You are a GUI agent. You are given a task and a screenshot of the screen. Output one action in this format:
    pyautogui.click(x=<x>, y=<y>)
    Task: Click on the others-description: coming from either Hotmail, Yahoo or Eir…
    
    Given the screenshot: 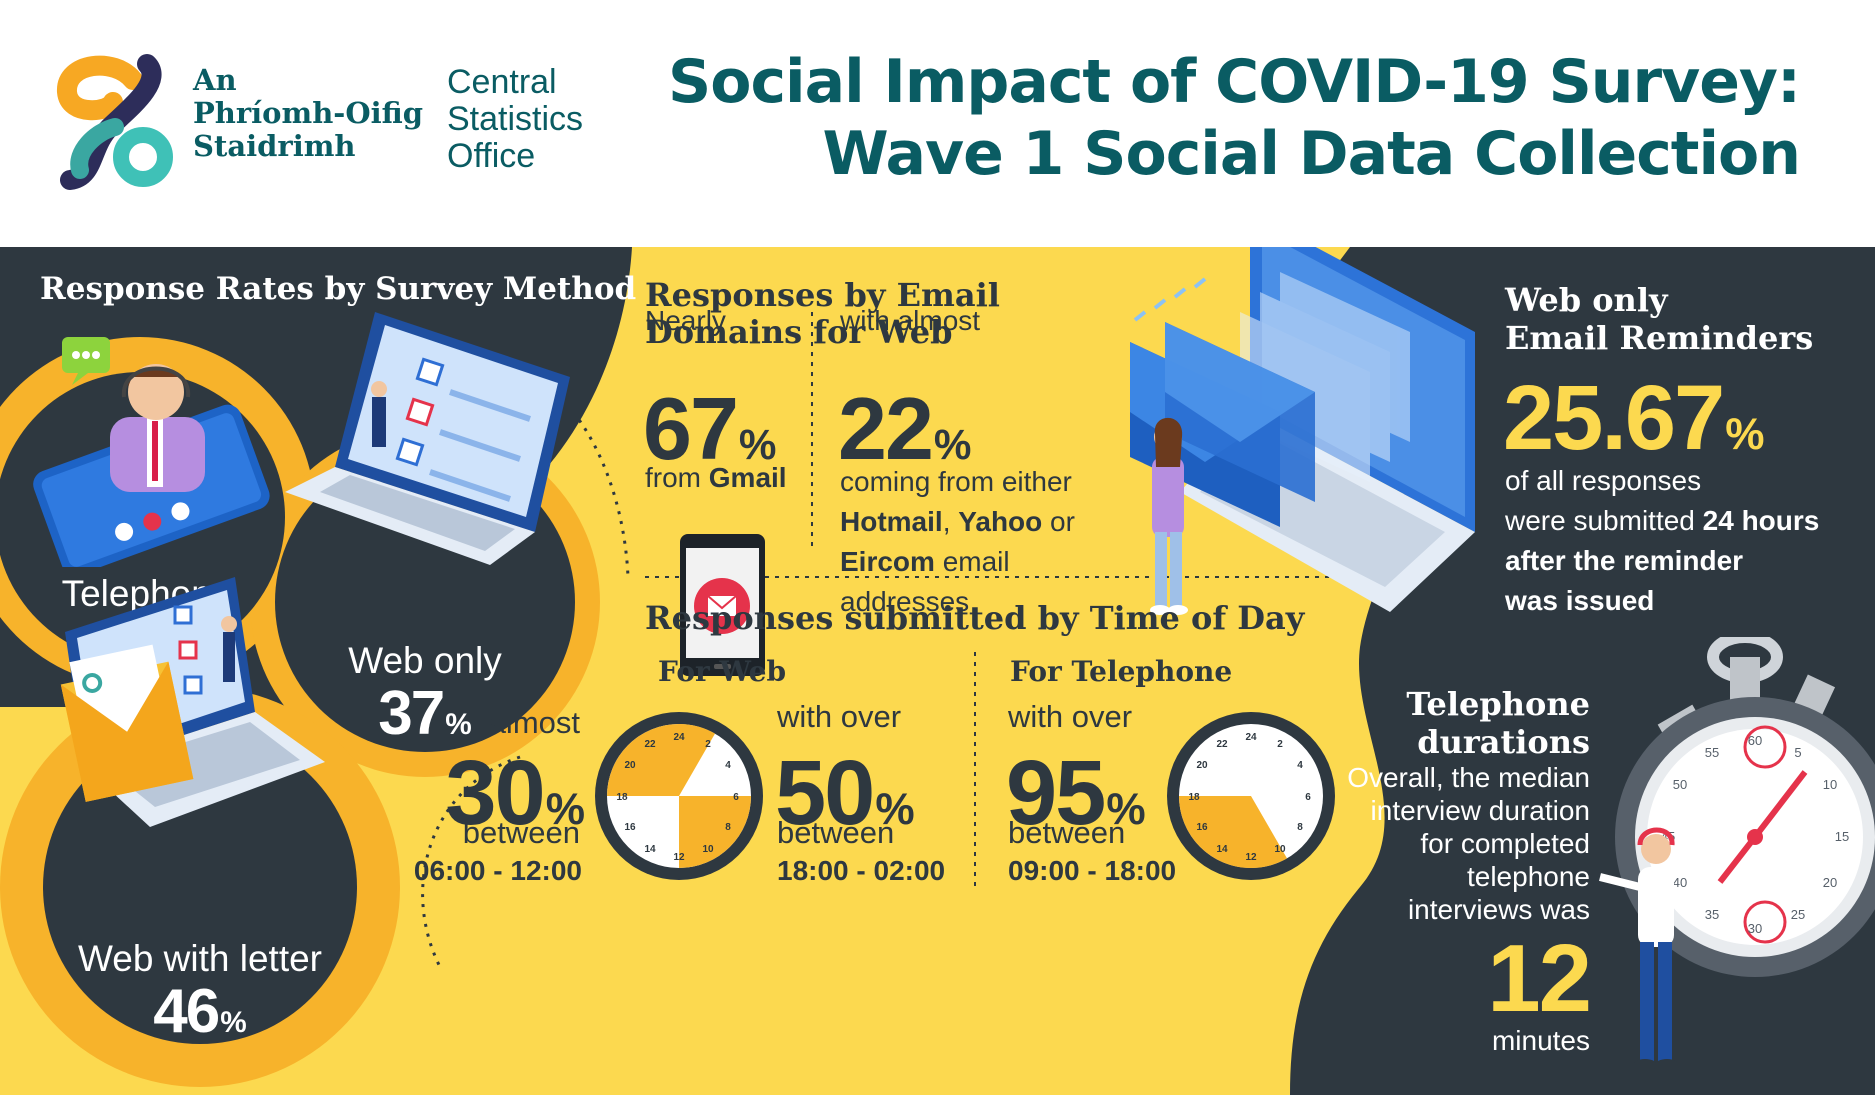 What is the action you would take?
    pyautogui.click(x=957, y=542)
    